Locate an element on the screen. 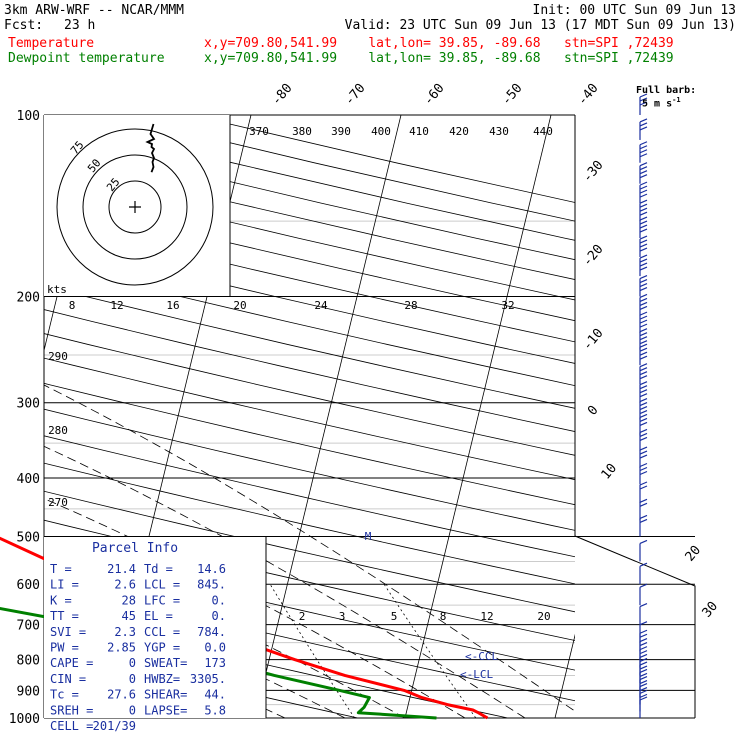 The height and width of the screenshot is (740, 740). isotherm-line is located at coordinates (722, 416).